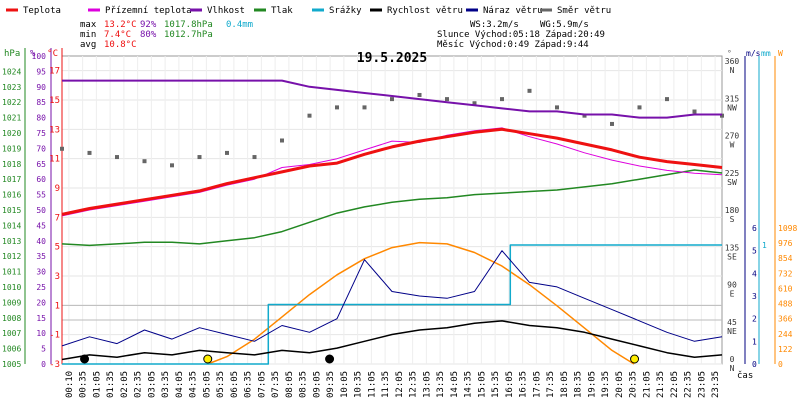  Describe the element at coordinates (11, 71) in the screenshot. I see `pressure-tick-label: 1024` at that location.